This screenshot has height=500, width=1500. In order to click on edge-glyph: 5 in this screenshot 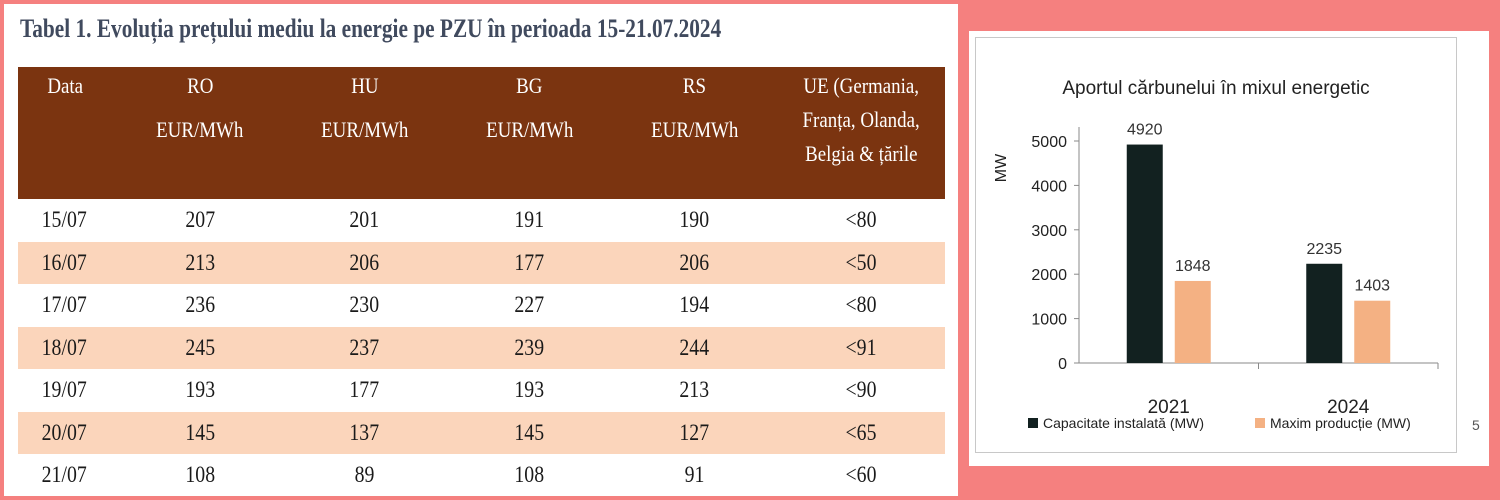, I will do `click(1476, 425)`.